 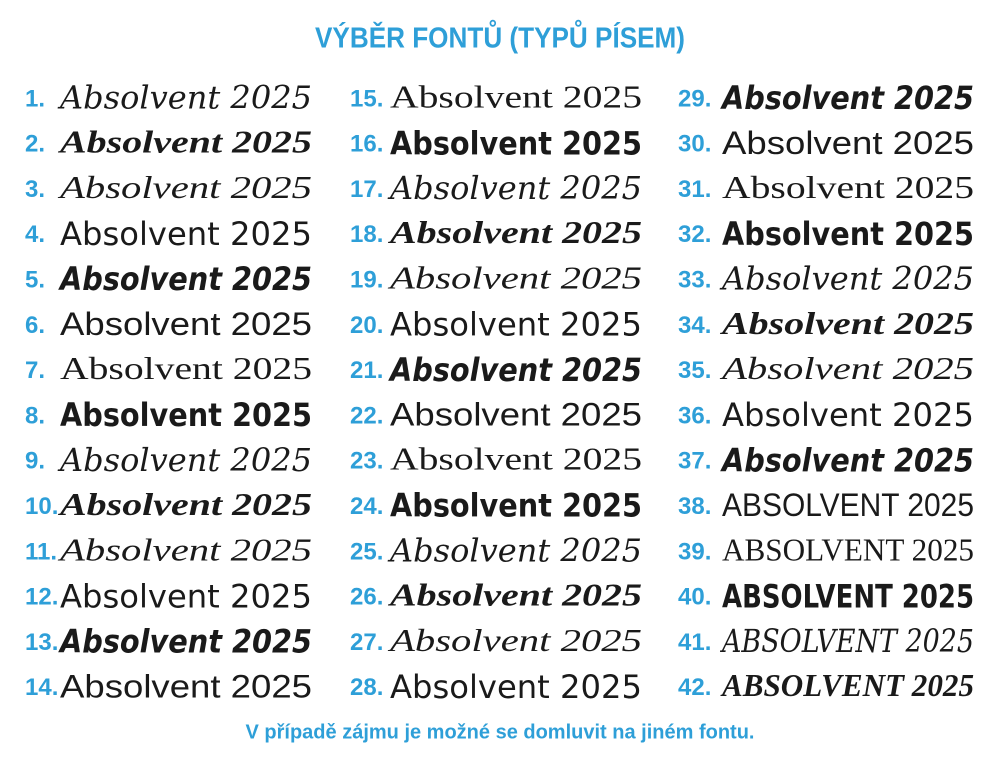 What do you see at coordinates (366, 506) in the screenshot?
I see `item-number: 24.` at bounding box center [366, 506].